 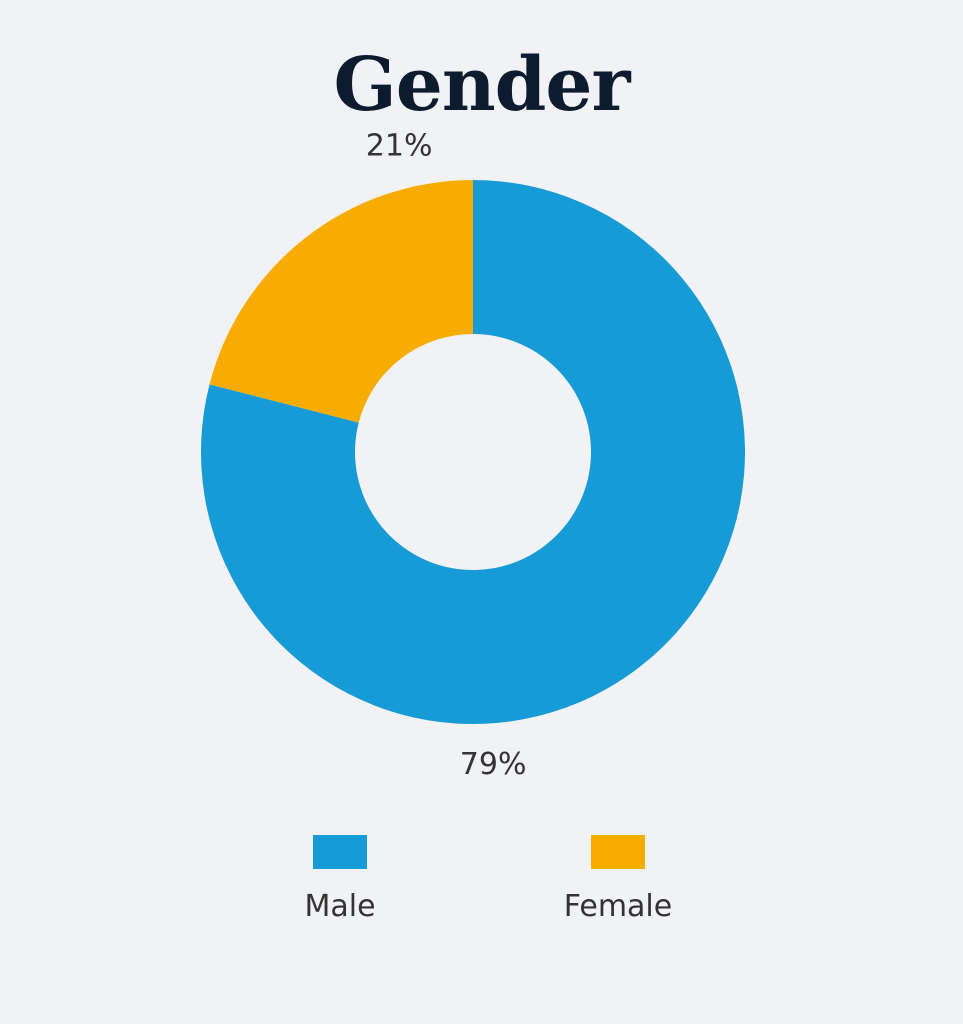 I want to click on legend-label-female: Female, so click(x=618, y=906).